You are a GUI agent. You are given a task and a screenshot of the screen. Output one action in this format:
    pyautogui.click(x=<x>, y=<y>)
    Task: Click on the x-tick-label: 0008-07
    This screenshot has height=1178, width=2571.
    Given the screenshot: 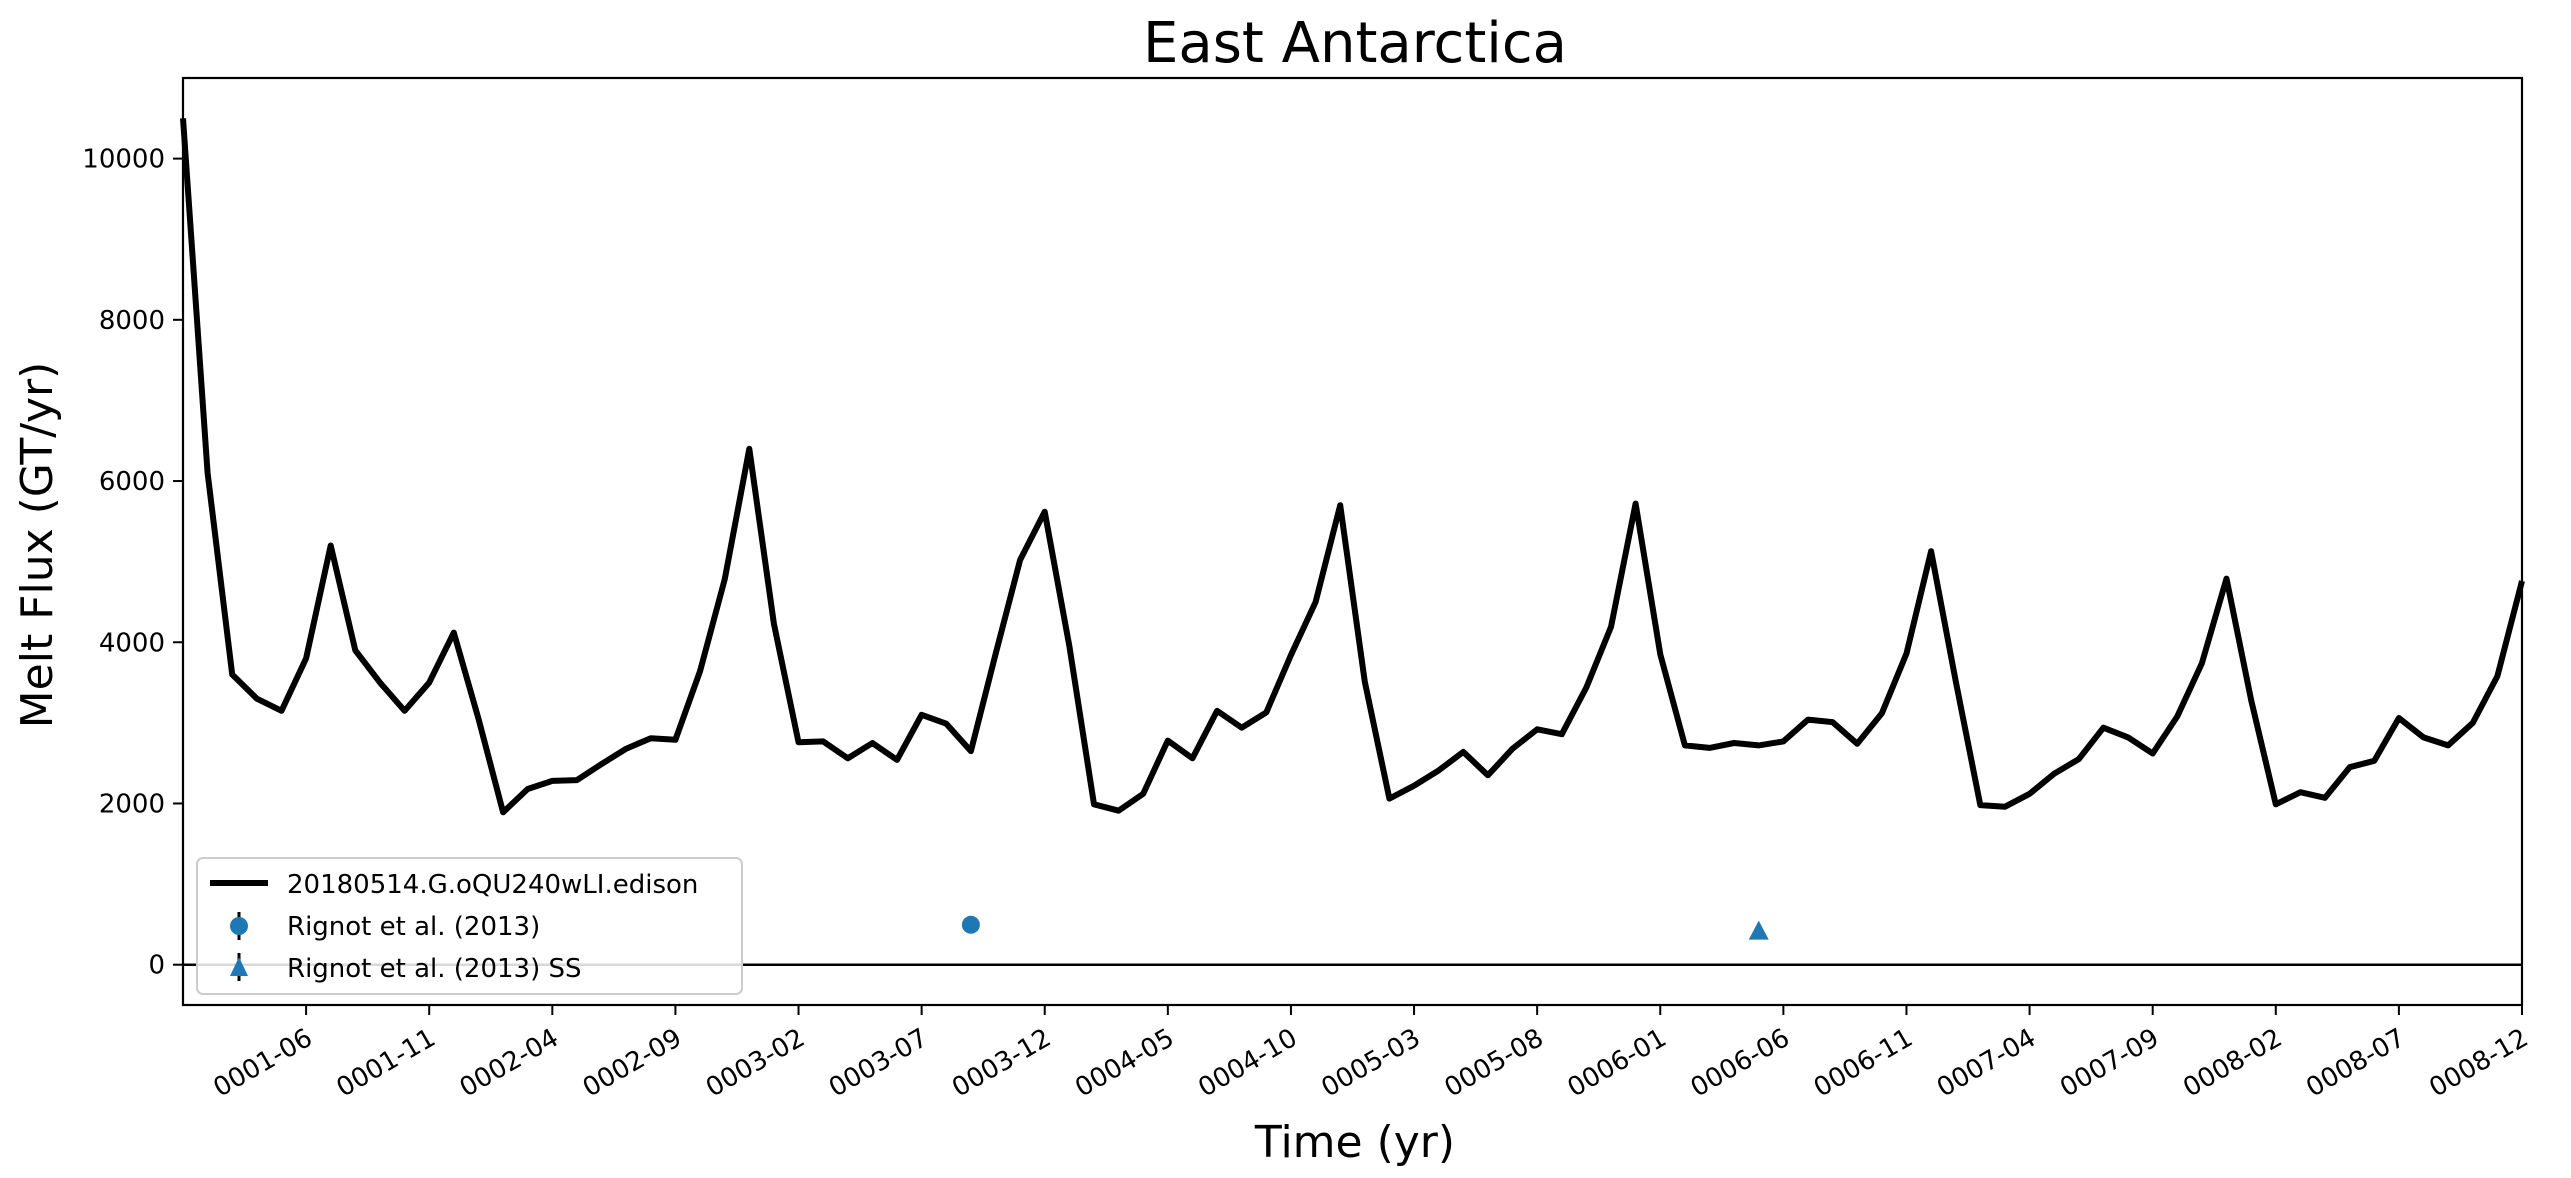 What is the action you would take?
    pyautogui.click(x=2355, y=1063)
    